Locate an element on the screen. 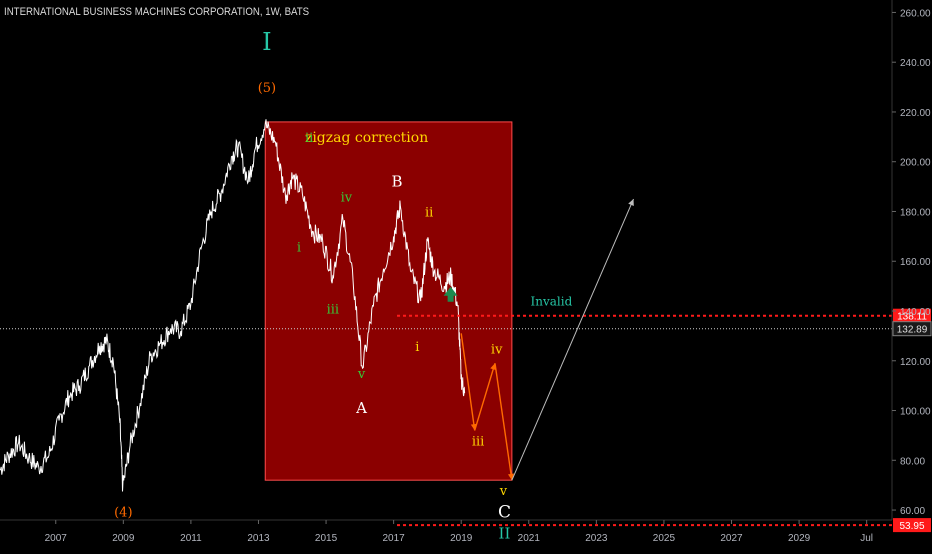  wave-i-green: i is located at coordinates (299, 247).